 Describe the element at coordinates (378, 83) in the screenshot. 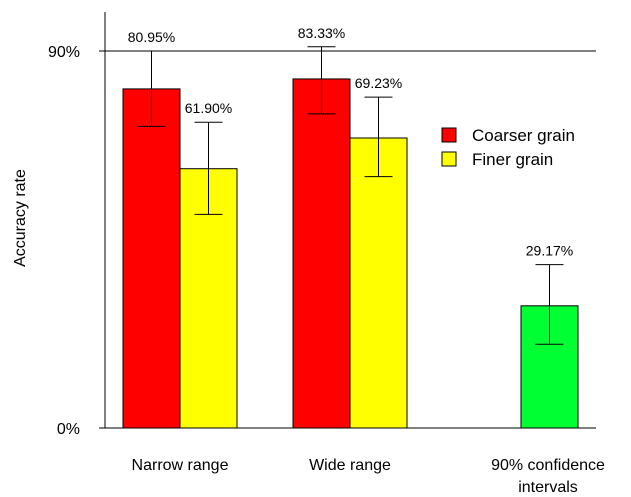

I see `data-label-3: 69.23%` at that location.